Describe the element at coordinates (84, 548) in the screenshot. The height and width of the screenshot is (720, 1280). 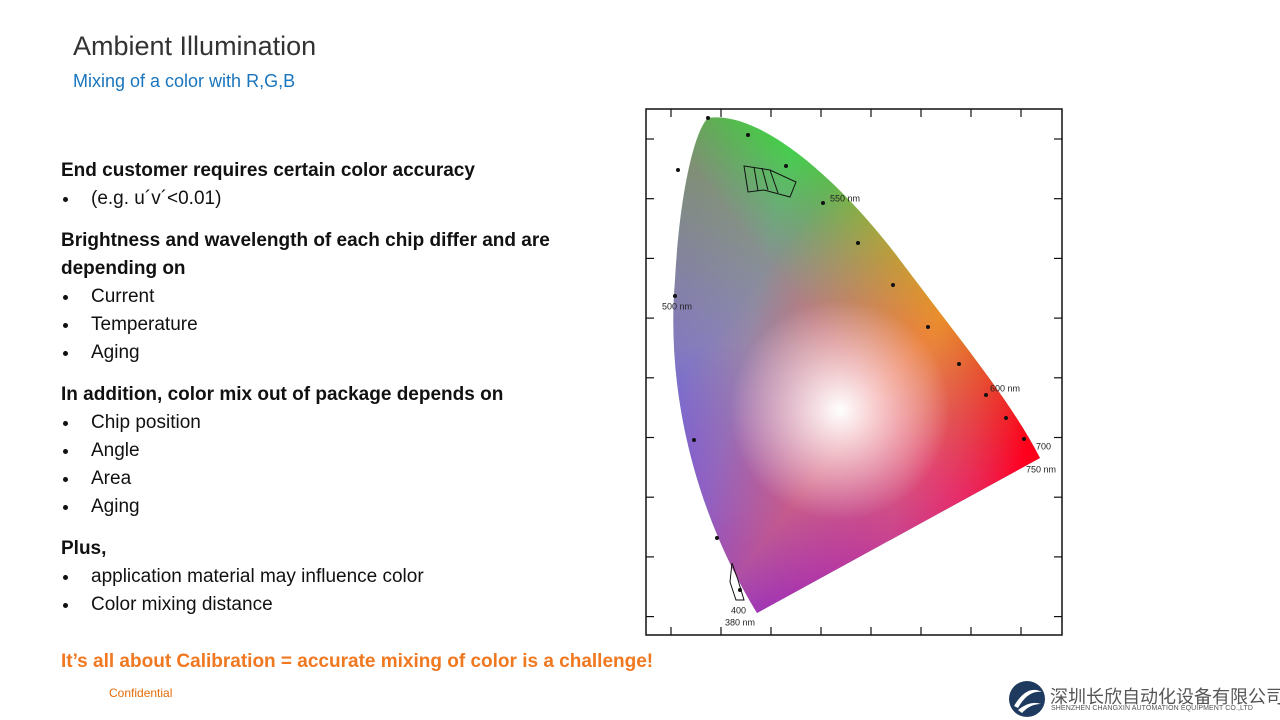
I see `section-heading: Plus,` at that location.